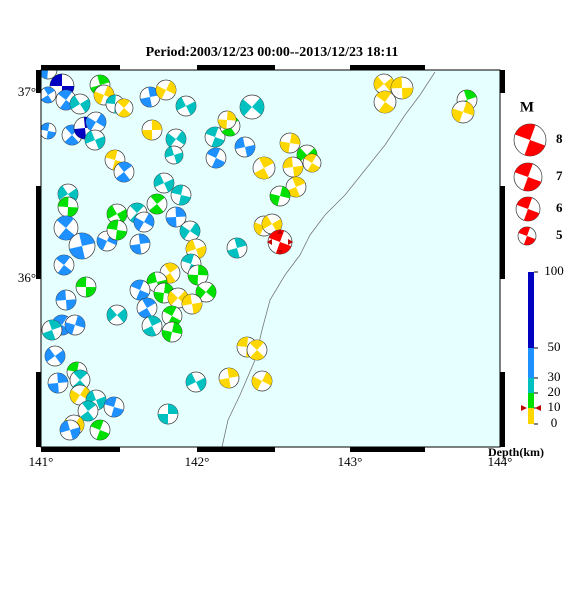 Image resolution: width=585 pixels, height=605 pixels. What do you see at coordinates (554, 270) in the screenshot?
I see `depth-label: 100` at bounding box center [554, 270].